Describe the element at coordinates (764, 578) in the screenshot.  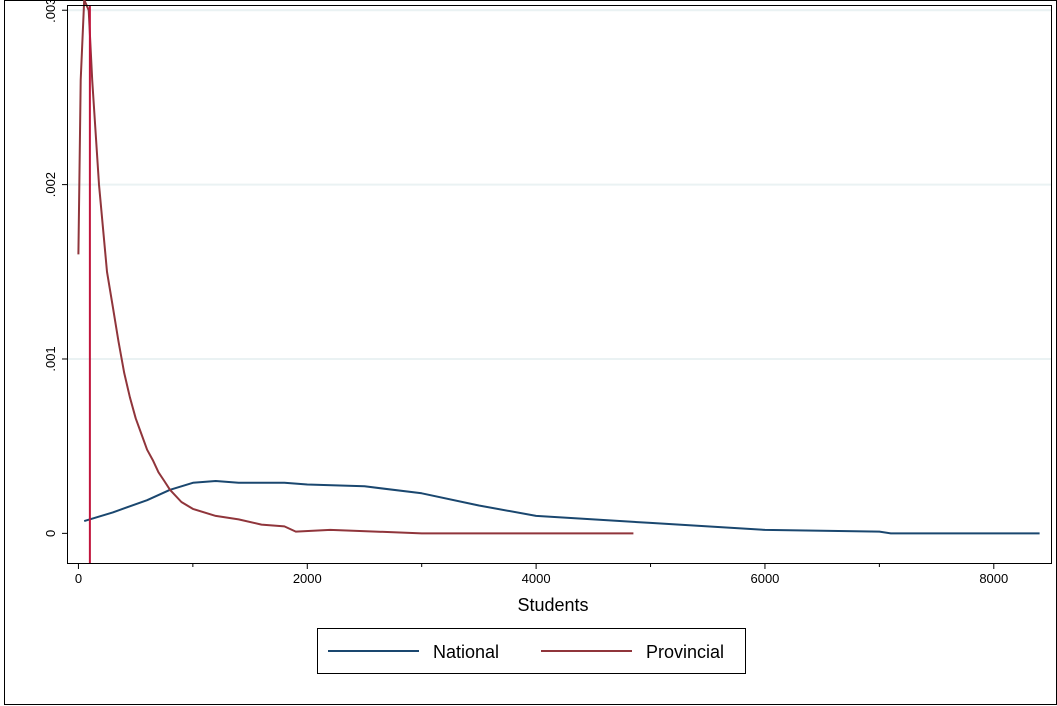
I see `x-tick-label-3: 6000` at that location.